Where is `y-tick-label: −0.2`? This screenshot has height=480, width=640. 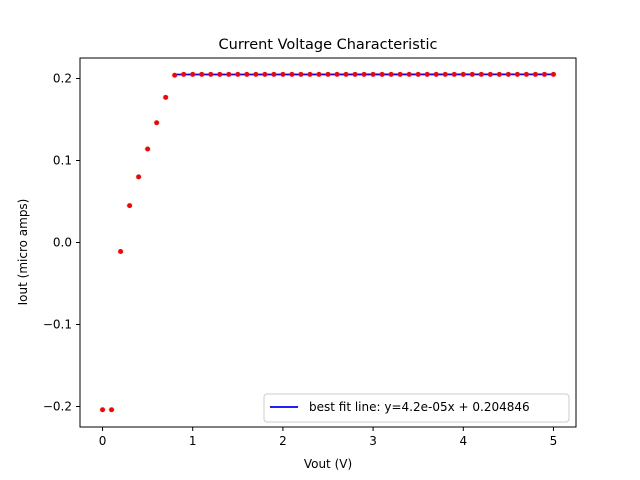 y-tick-label: −0.2 is located at coordinates (57, 407).